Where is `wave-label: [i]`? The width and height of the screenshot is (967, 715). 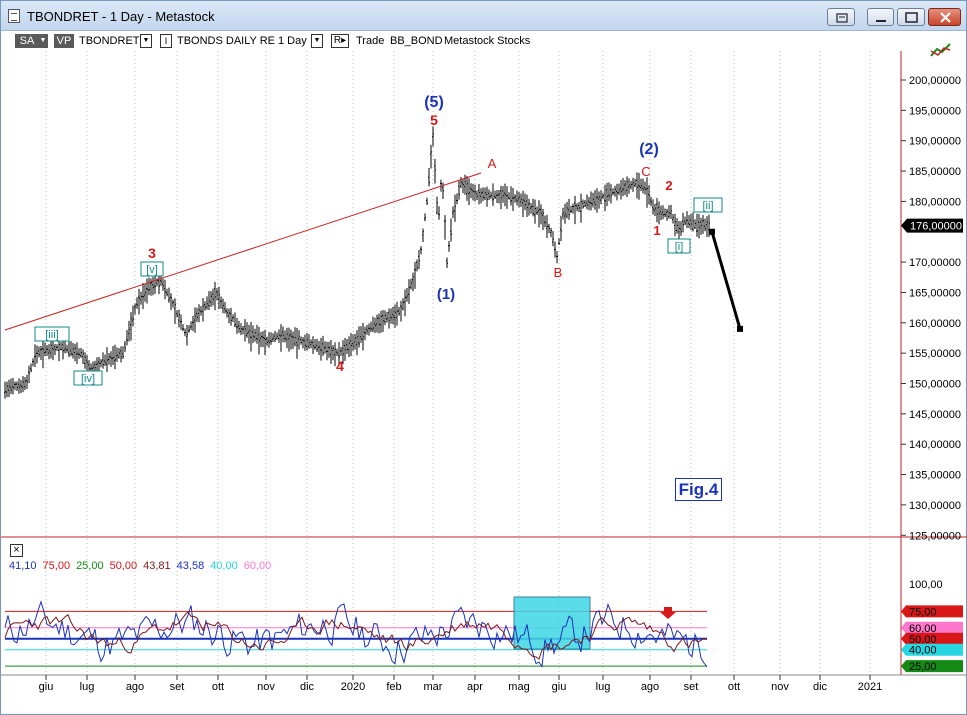 wave-label: [i] is located at coordinates (679, 247).